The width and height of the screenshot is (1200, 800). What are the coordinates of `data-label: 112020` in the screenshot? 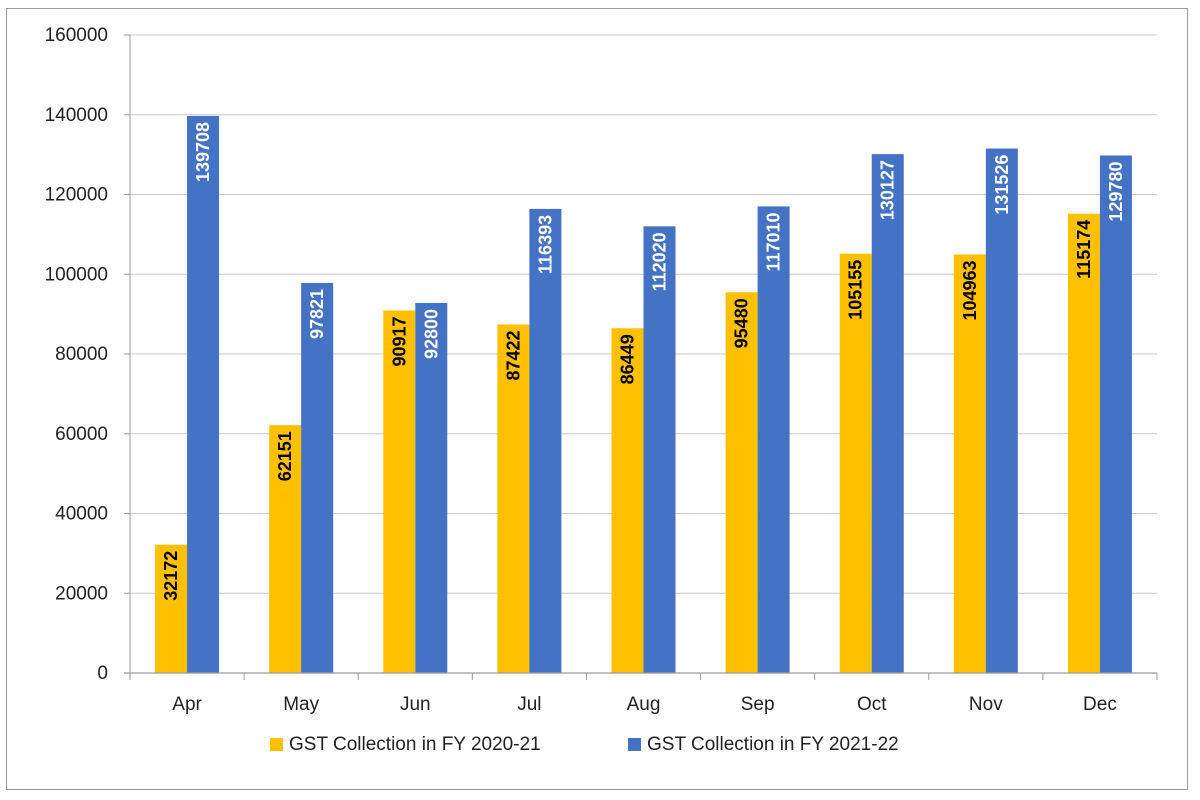 It's located at (660, 261).